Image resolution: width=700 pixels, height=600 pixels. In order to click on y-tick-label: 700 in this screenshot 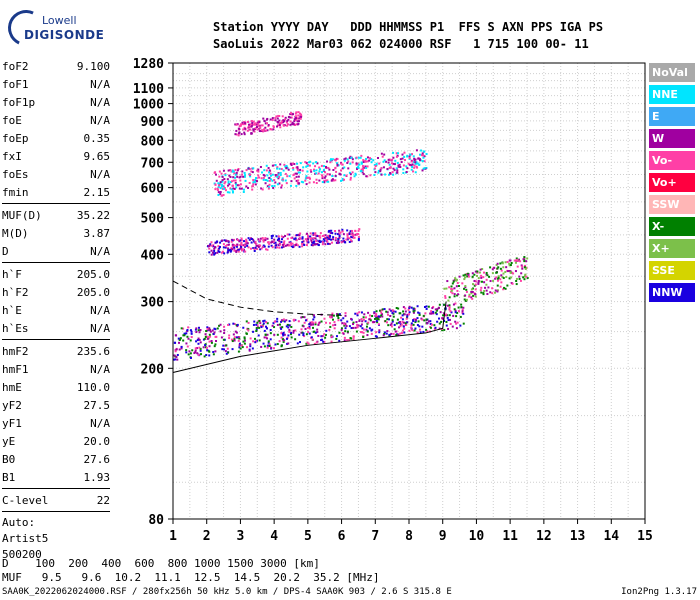, I will do `click(153, 163)`.